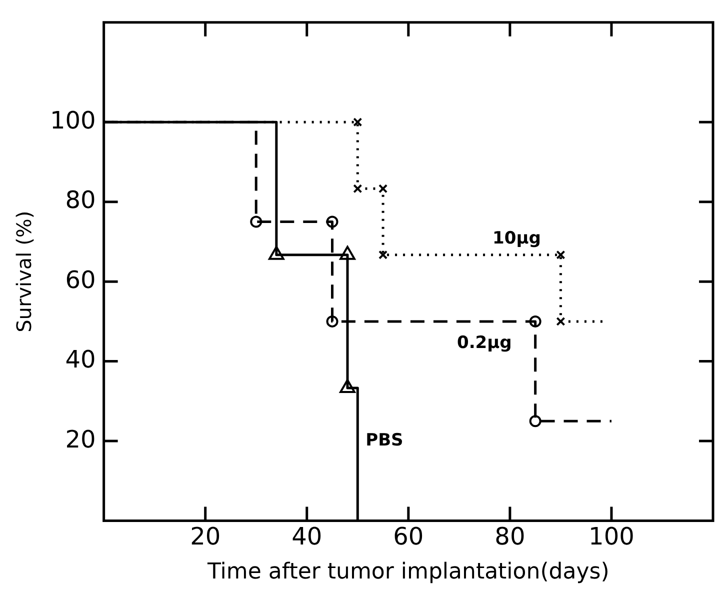 The width and height of the screenshot is (723, 600). Describe the element at coordinates (24, 271) in the screenshot. I see `y-axis-title: Survival (%)` at that location.